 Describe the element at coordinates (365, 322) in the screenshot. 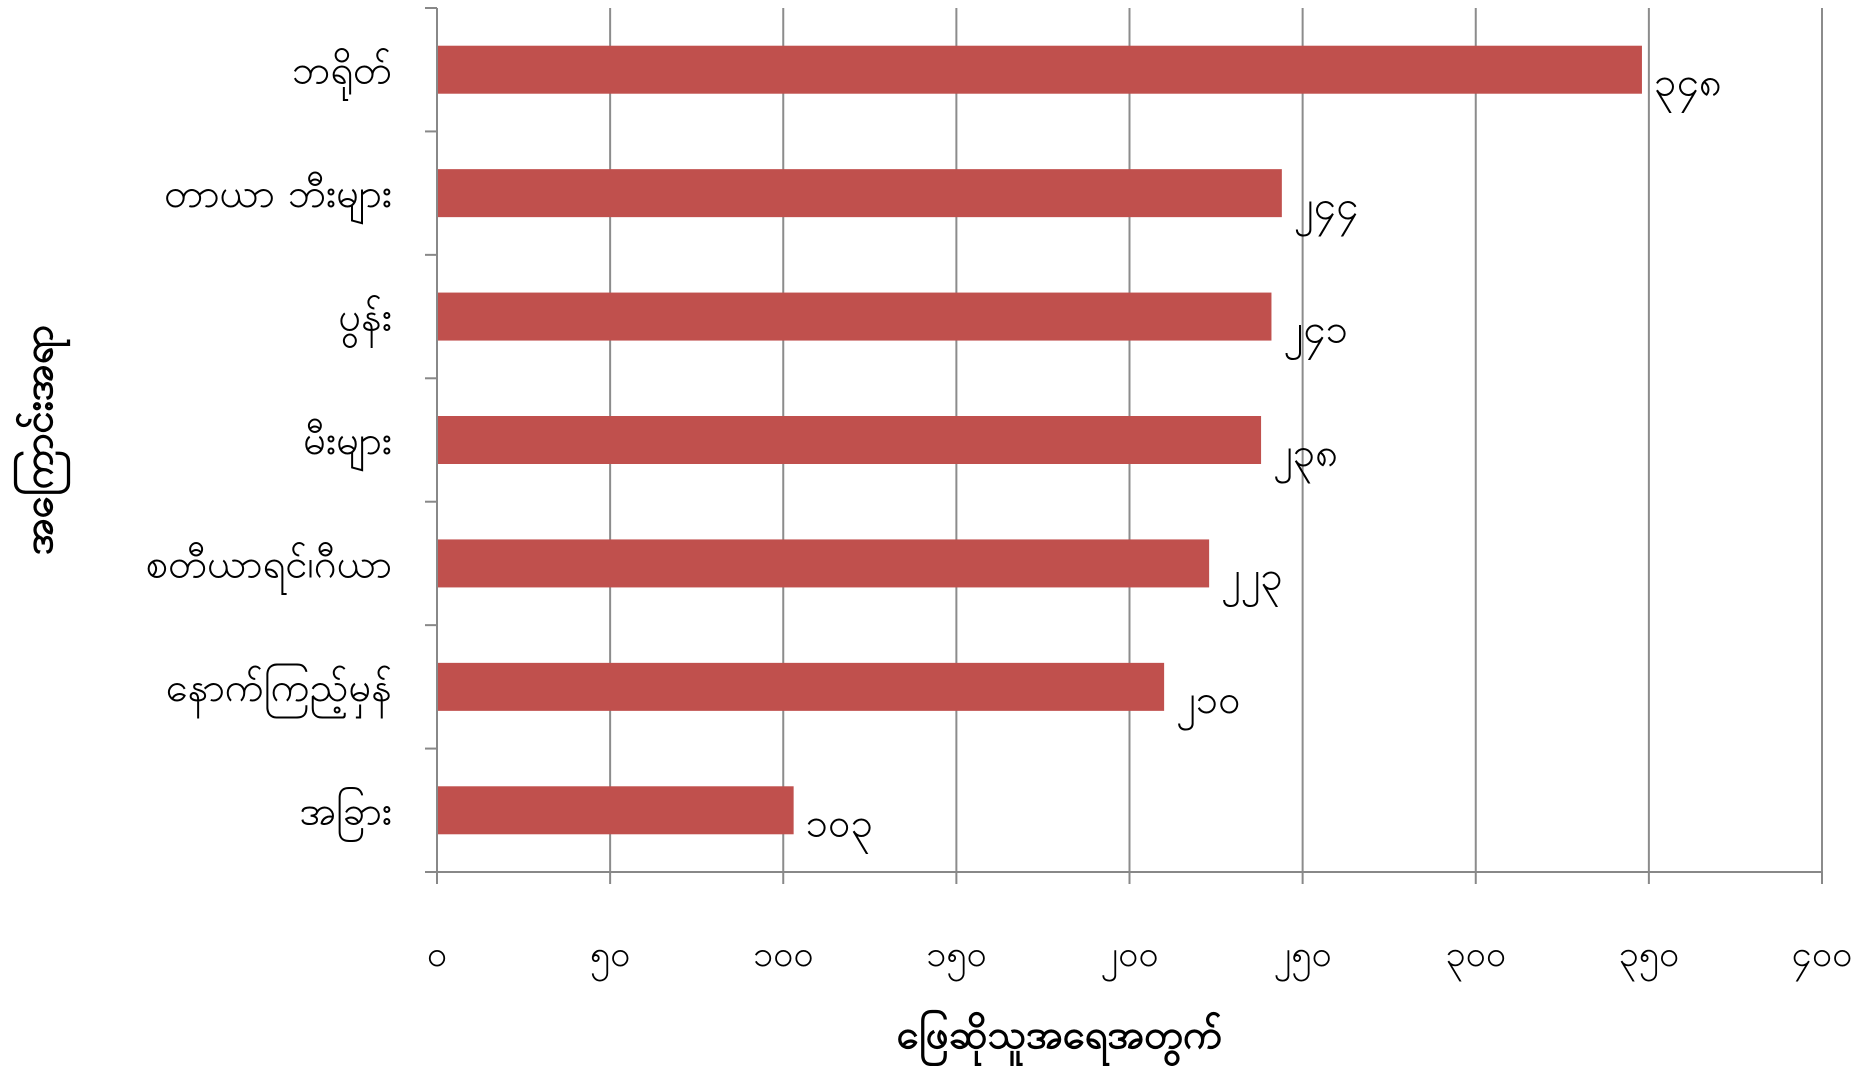

I see `category-label: ပွန်း` at that location.